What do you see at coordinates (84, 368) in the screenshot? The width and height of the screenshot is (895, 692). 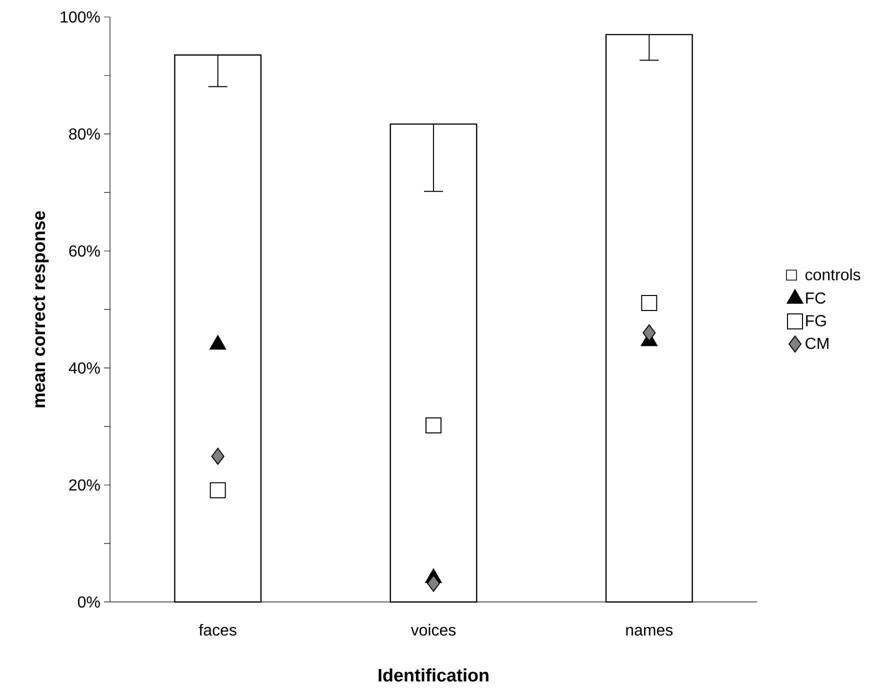 I see `y-tick-label: 40%` at bounding box center [84, 368].